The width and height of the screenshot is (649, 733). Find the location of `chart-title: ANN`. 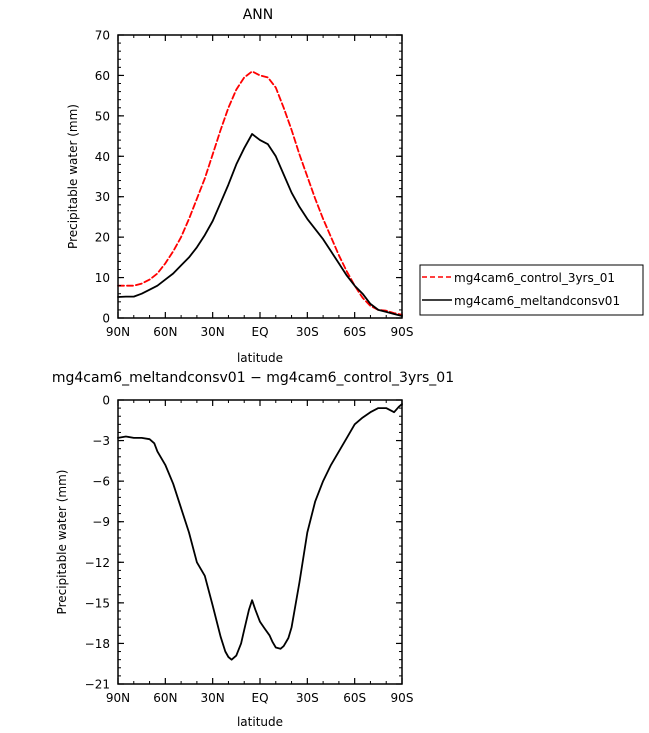

chart-title: ANN is located at coordinates (258, 15).